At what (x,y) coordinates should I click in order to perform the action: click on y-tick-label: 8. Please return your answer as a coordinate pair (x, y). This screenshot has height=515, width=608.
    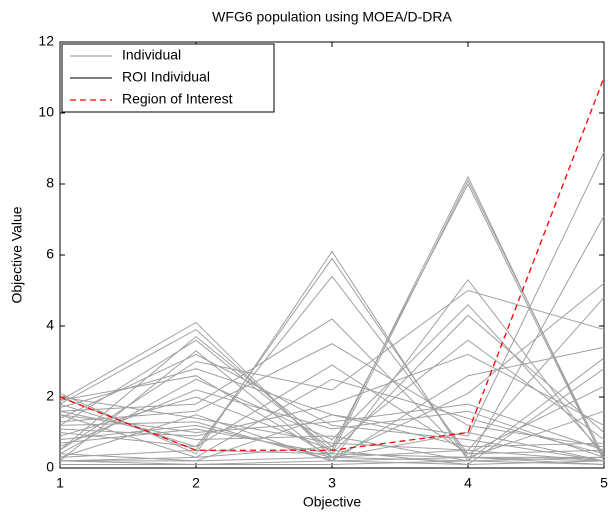
    Looking at the image, I should click on (50, 183).